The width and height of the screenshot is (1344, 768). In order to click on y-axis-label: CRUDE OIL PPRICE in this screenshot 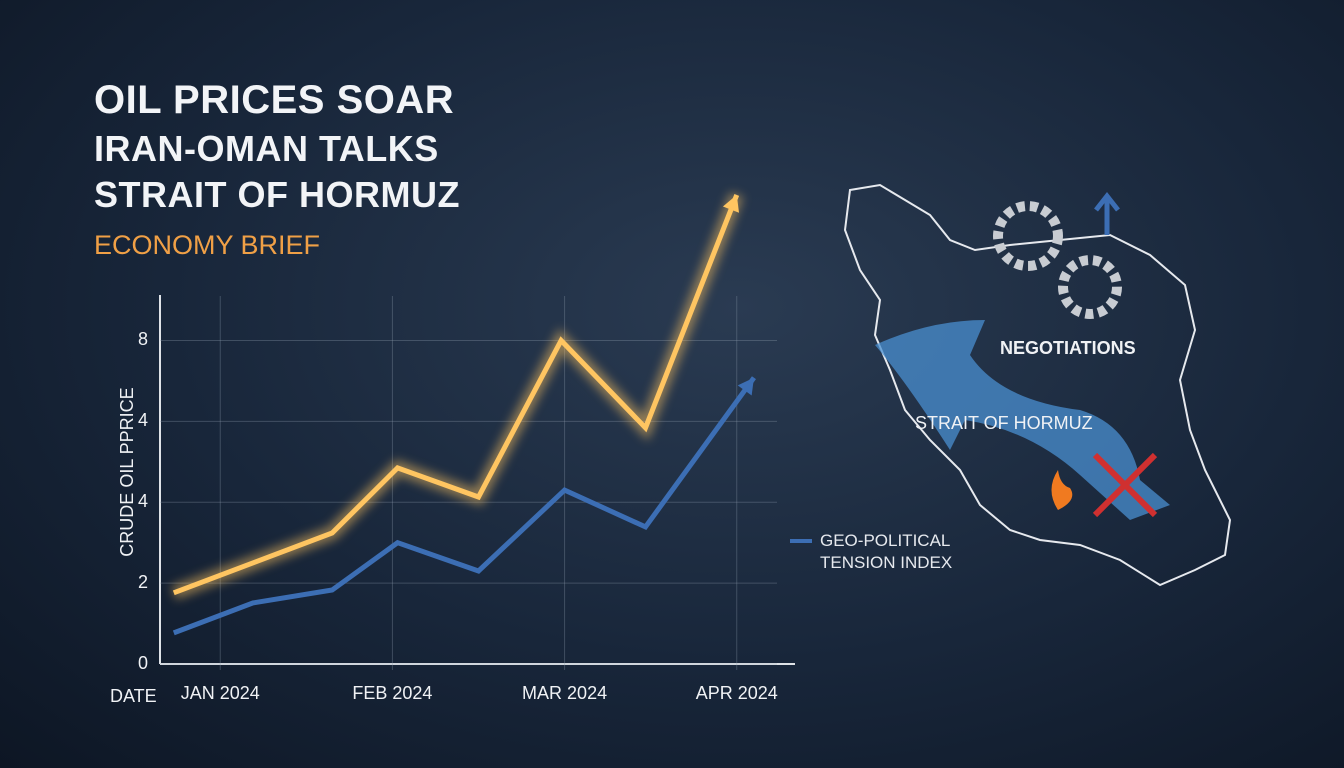, I will do `click(127, 471)`.